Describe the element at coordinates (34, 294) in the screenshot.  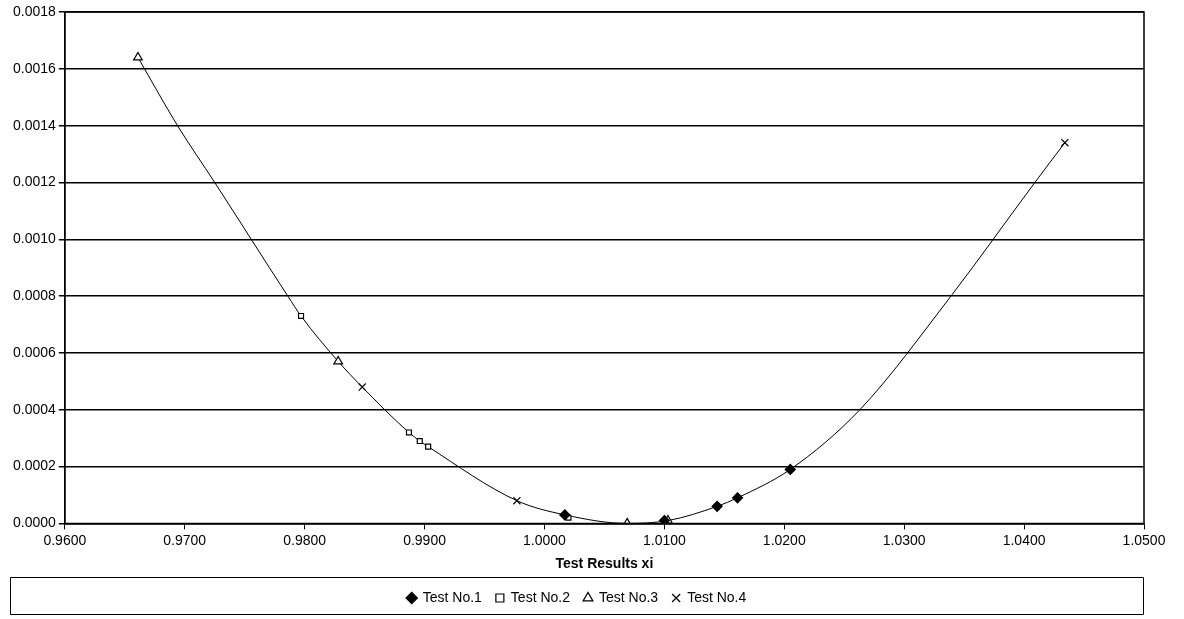
I see `y-tick-label: 0.0008` at that location.